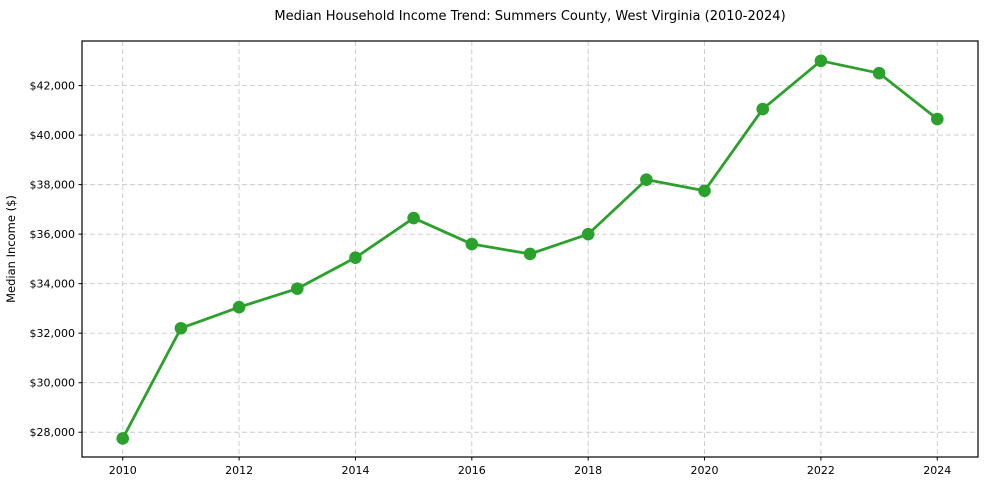 Image resolution: width=989 pixels, height=490 pixels. I want to click on x-tick-label: 2016, so click(472, 470).